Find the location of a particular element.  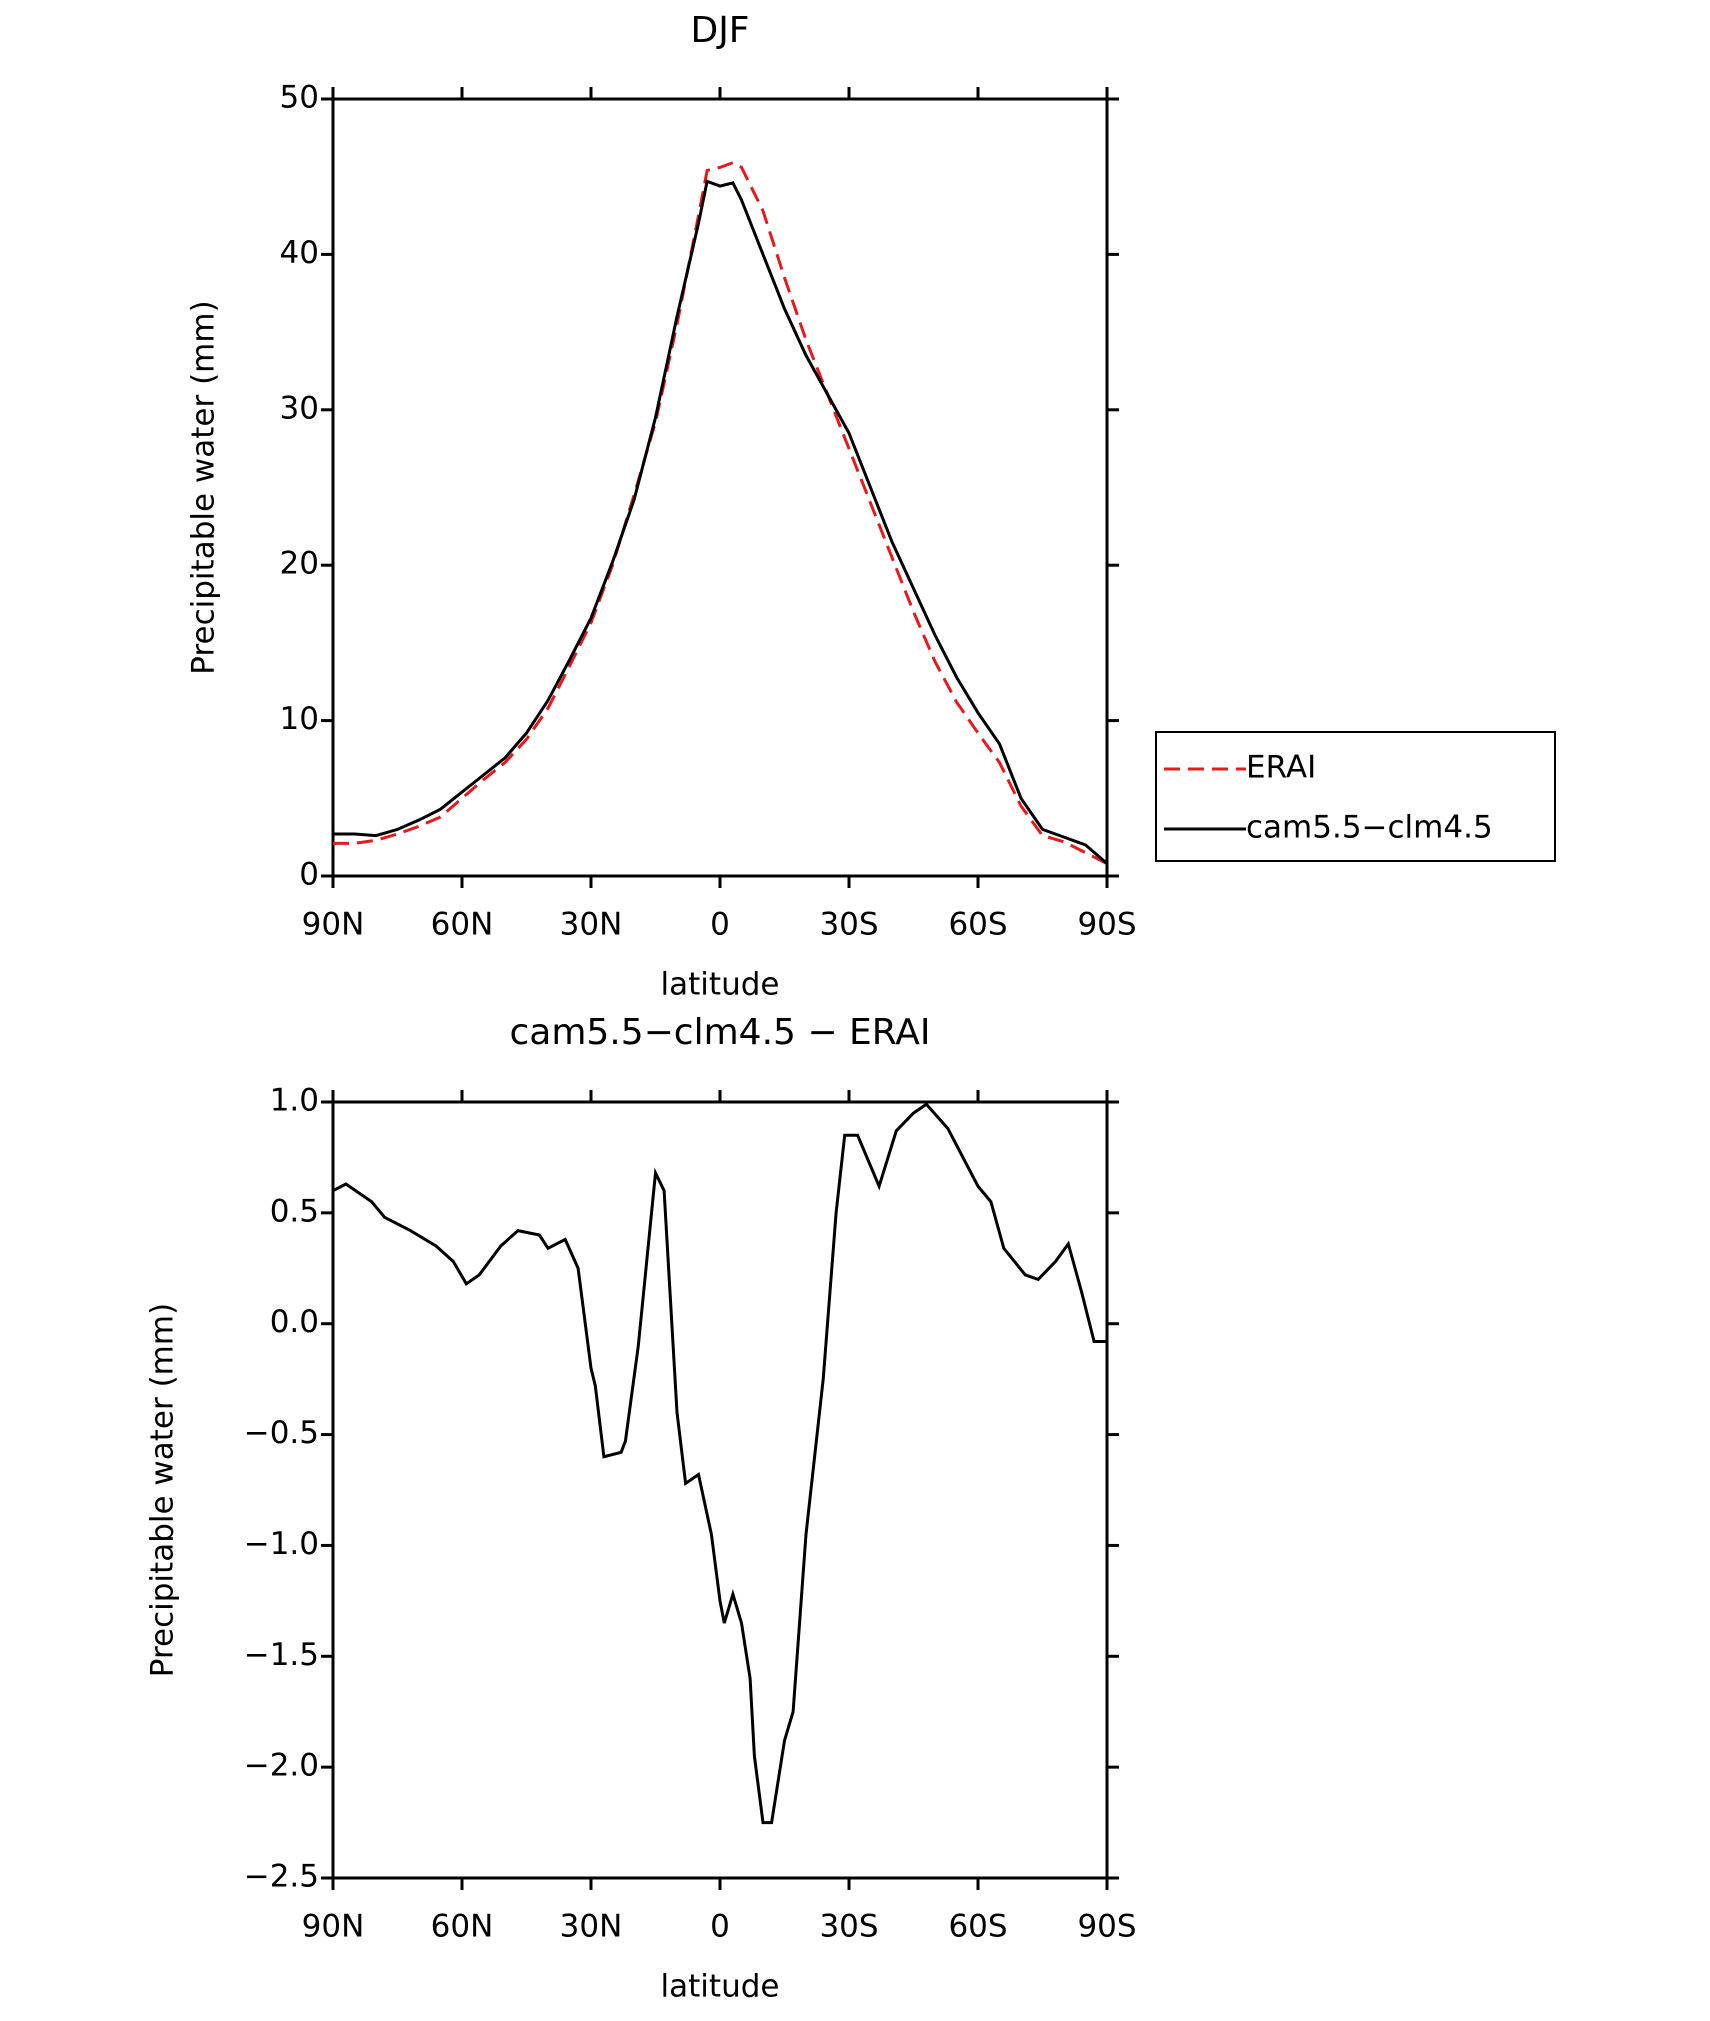

chart-title: cam5.5−clm4.5 − ERAI is located at coordinates (719, 1032).